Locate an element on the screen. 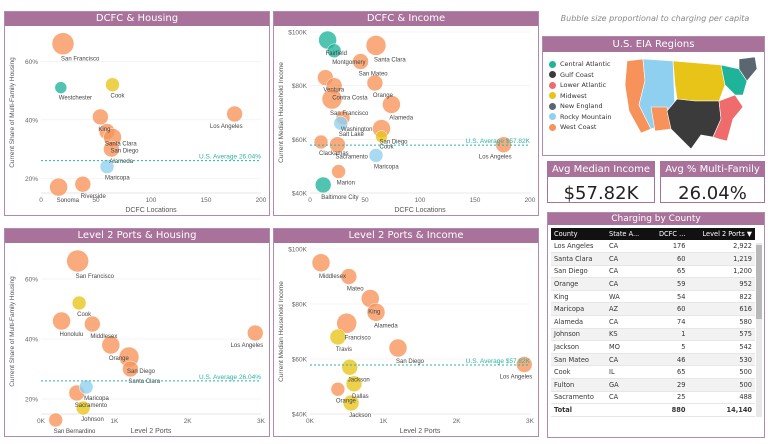  legend-item: Midwest is located at coordinates (580, 96).